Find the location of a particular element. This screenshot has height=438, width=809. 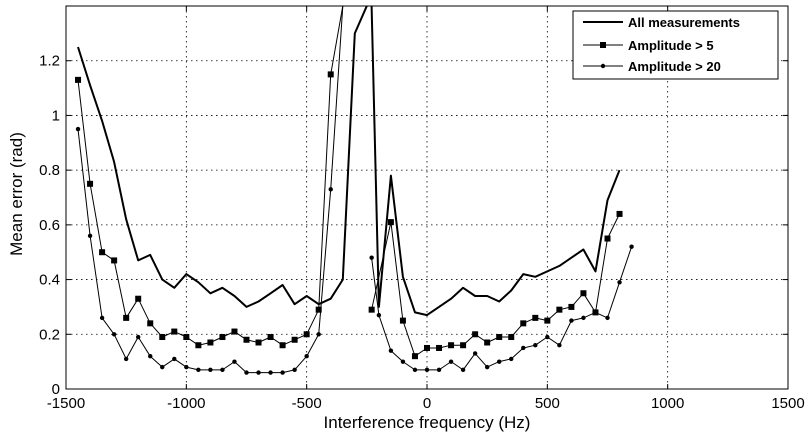

legend-label-amplitude-20: Amplitude > 20 is located at coordinates (674, 66).